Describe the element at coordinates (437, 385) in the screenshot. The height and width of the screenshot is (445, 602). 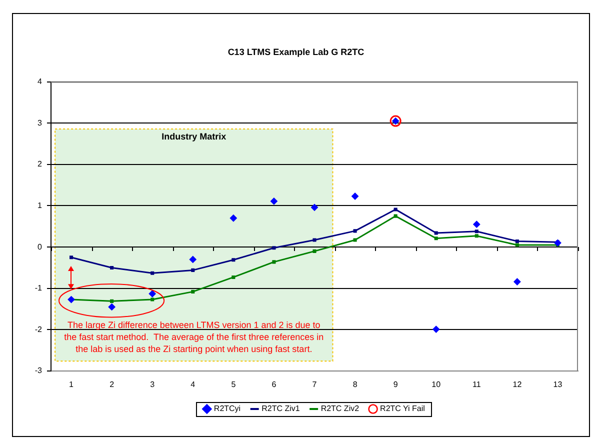
I see `x-tick-label: 10` at that location.